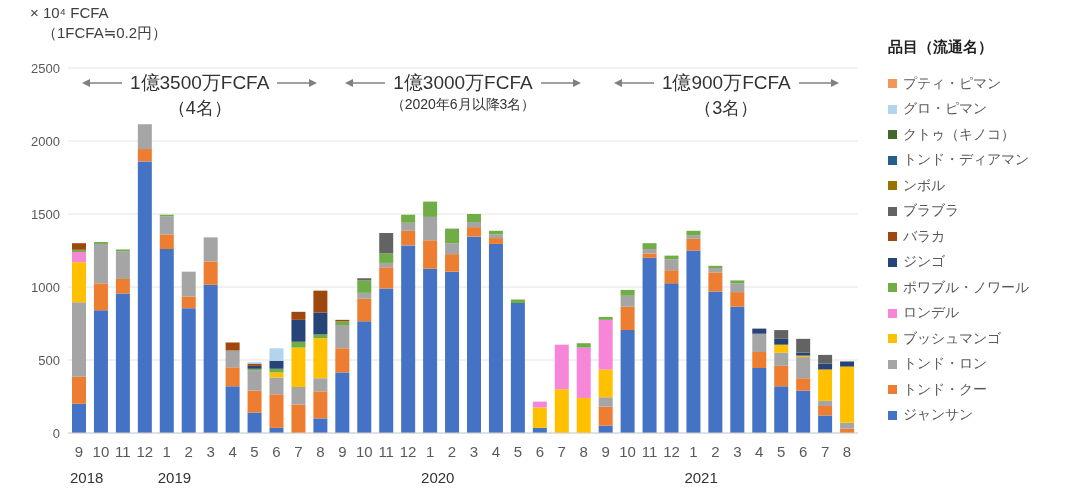 This screenshot has height=497, width=1071. Describe the element at coordinates (45, 287) in the screenshot. I see `y-tick-label: 1000` at that location.